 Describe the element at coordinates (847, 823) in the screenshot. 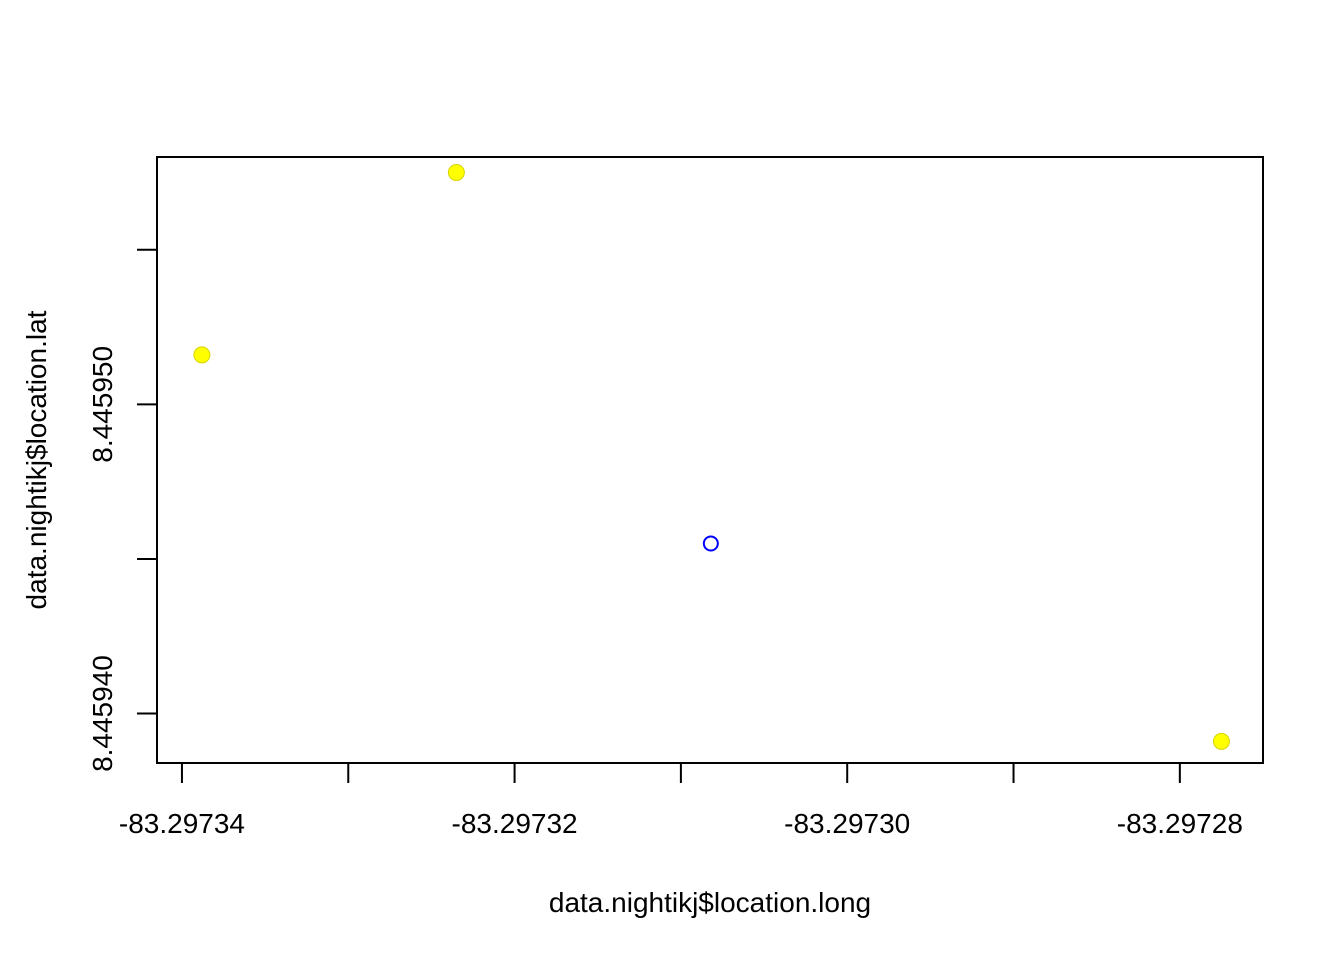

I see `x-tick-label: -83.29730` at that location.